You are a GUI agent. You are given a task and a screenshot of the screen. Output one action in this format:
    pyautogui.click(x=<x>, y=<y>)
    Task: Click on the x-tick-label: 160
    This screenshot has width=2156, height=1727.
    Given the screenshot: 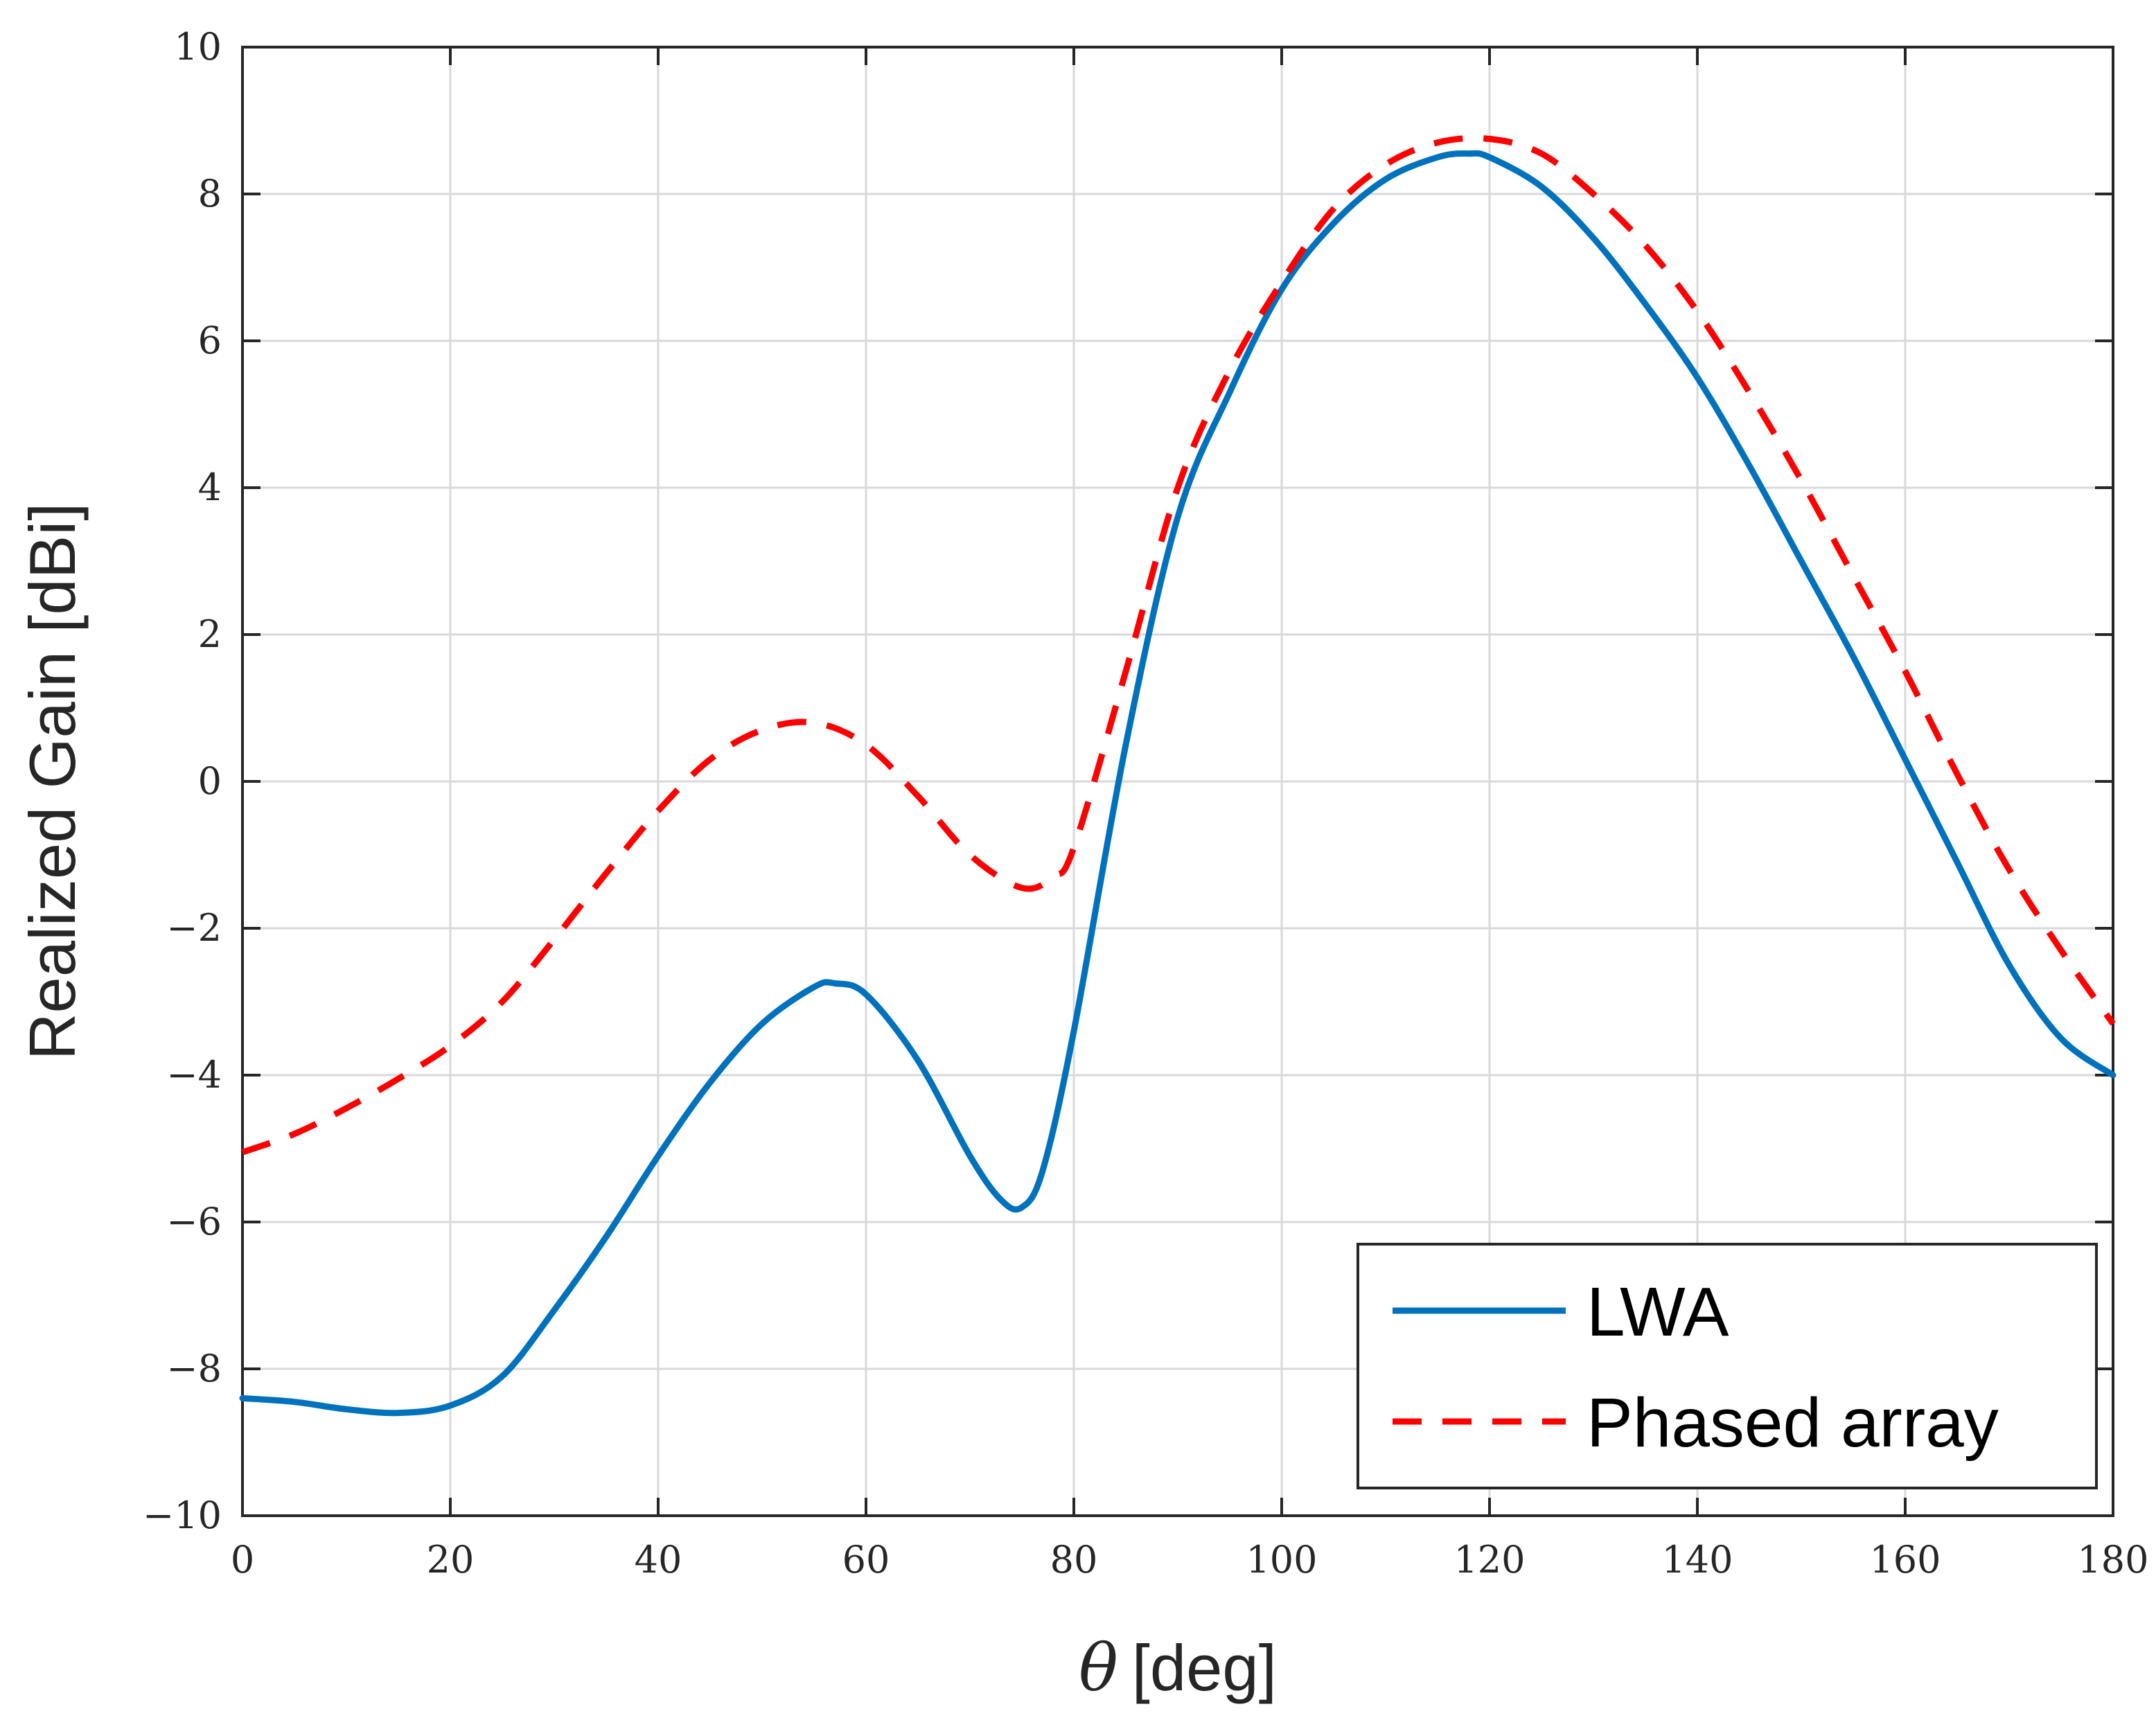 What is the action you would take?
    pyautogui.click(x=1905, y=1560)
    